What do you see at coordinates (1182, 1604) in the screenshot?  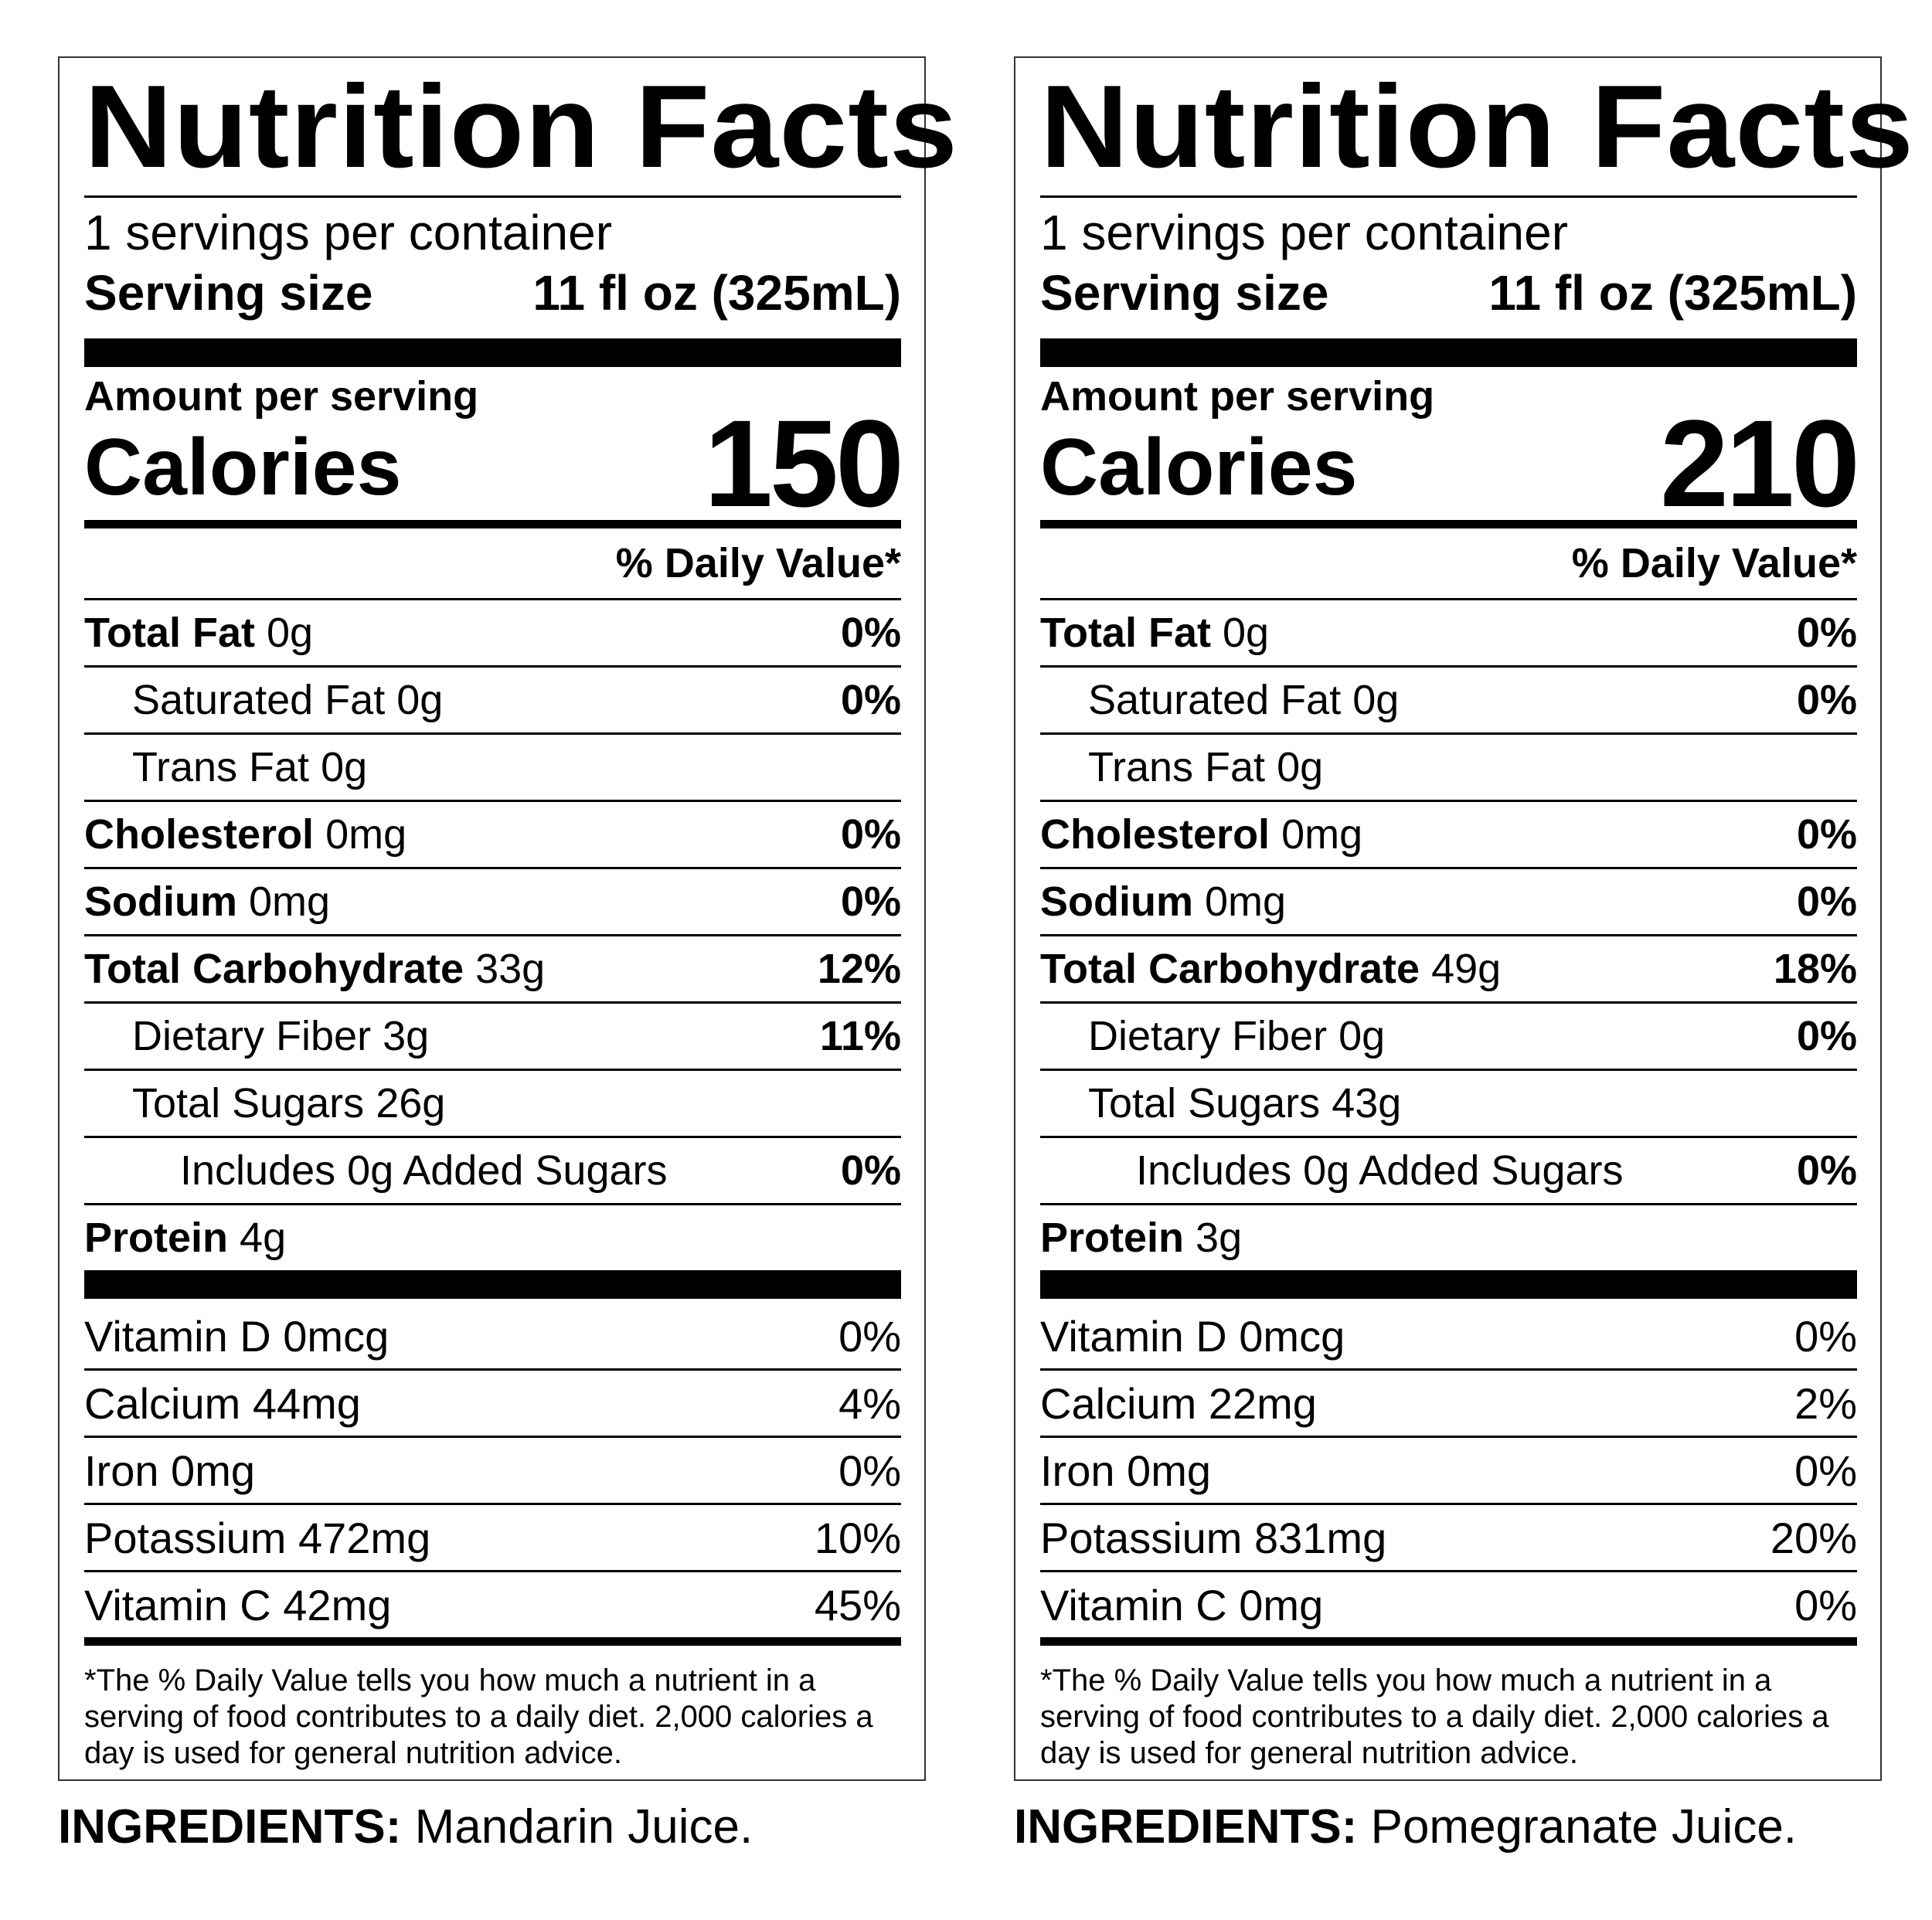 I see `vitamin-name: Vitamin C 0mg` at bounding box center [1182, 1604].